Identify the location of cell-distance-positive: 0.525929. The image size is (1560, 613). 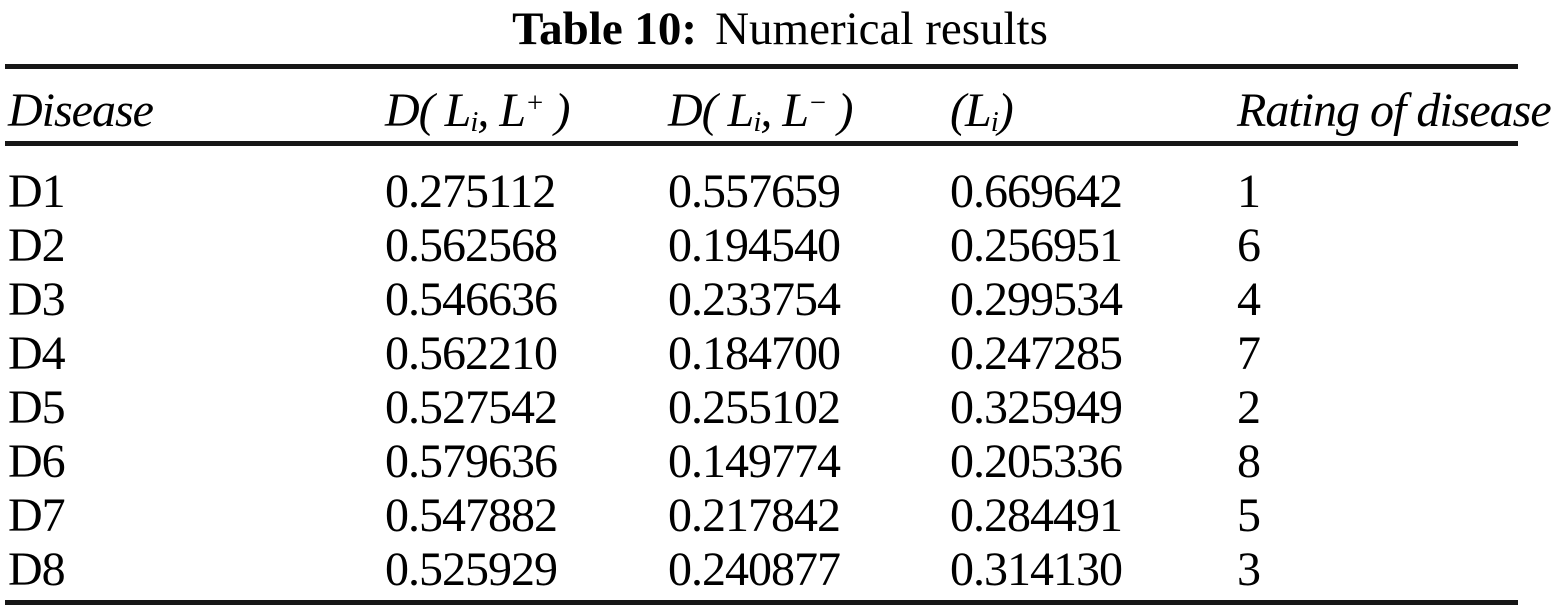
(471, 569).